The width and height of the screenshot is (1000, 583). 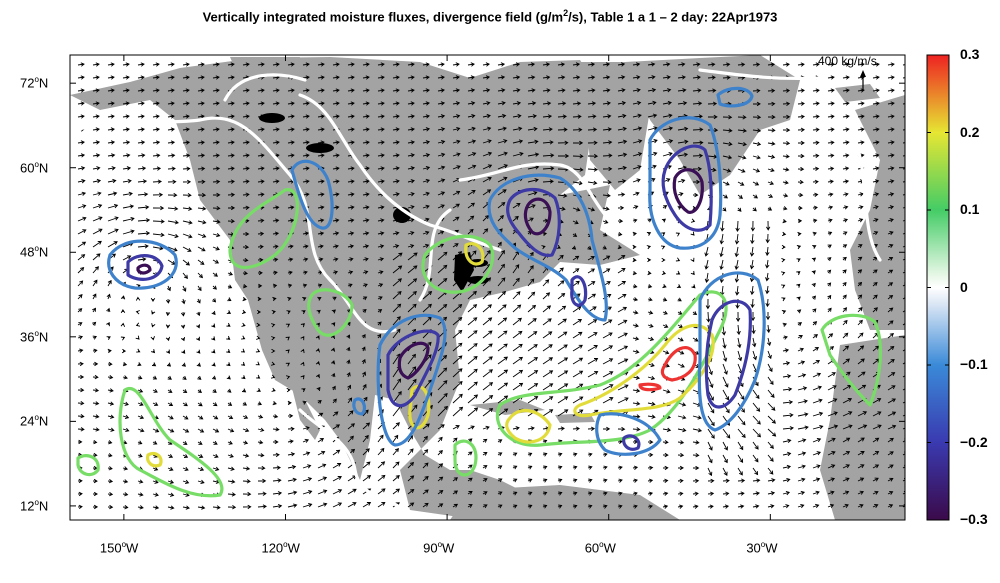 What do you see at coordinates (735, 97) in the screenshot?
I see `negative-contour-0.1` at bounding box center [735, 97].